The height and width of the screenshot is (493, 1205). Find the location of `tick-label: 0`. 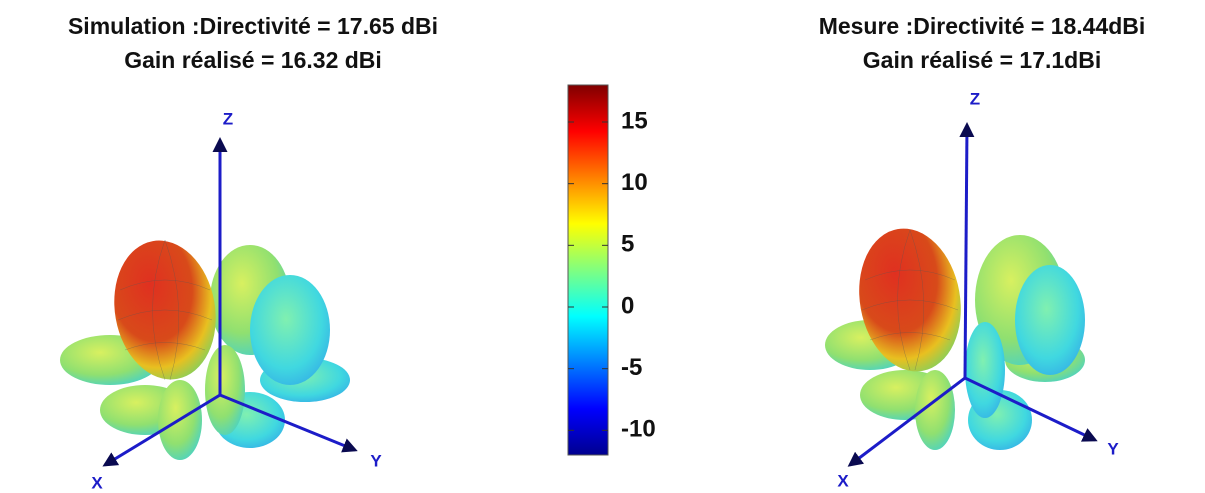

tick-label: 0 is located at coordinates (627, 305).